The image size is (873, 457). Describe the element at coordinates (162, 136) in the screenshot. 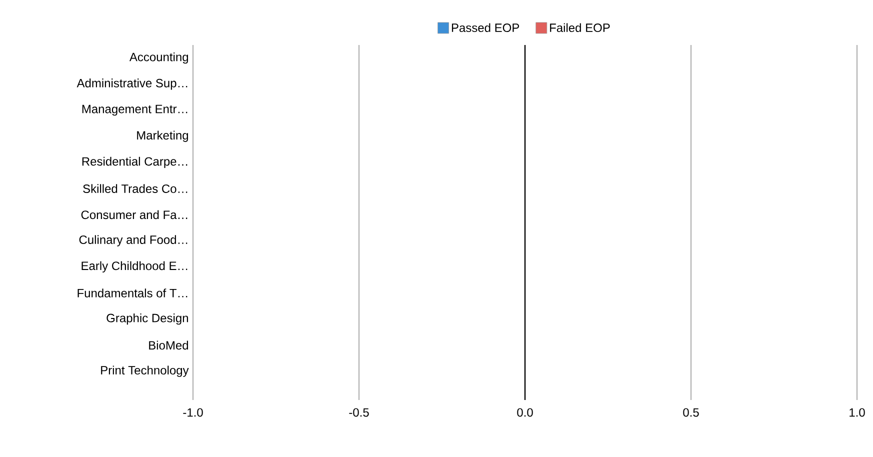

I see `y-tick-label: Marketing` at that location.